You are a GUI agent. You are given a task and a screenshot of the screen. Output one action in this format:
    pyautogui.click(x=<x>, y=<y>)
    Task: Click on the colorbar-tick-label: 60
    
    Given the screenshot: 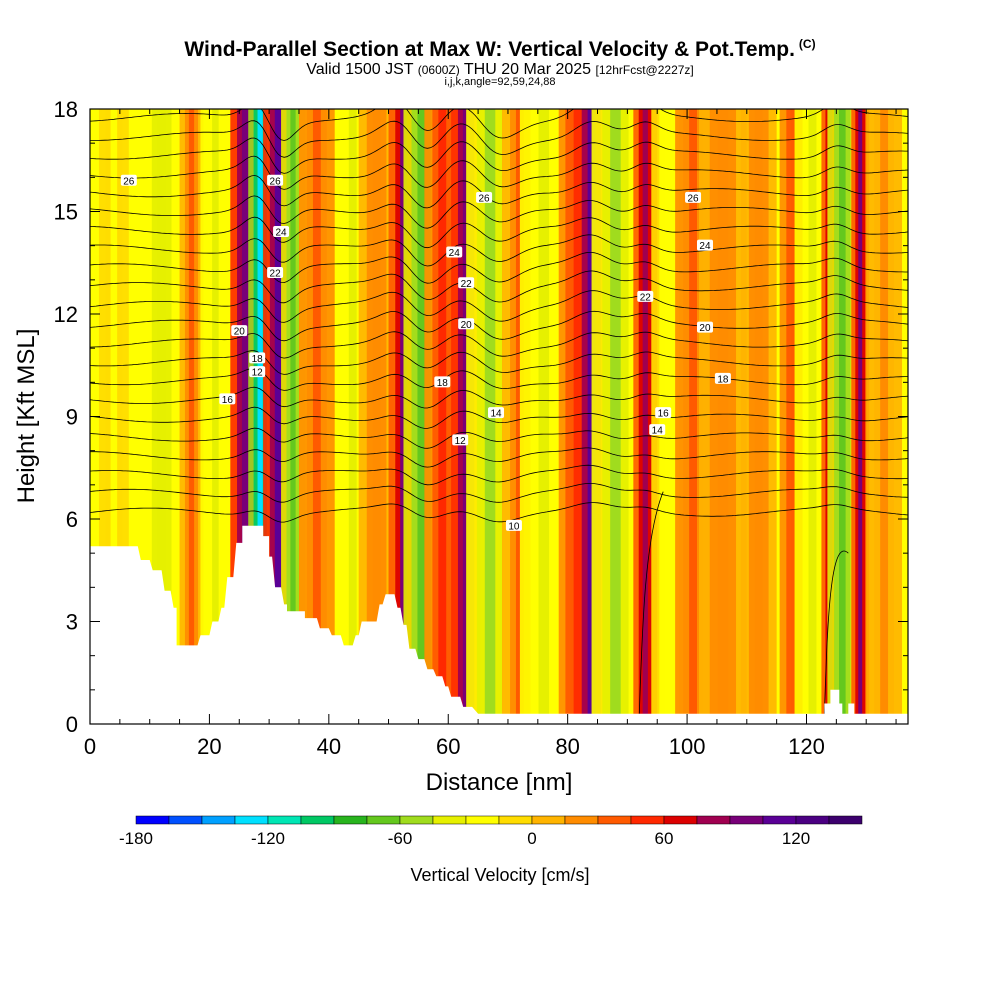 What is the action you would take?
    pyautogui.click(x=664, y=838)
    